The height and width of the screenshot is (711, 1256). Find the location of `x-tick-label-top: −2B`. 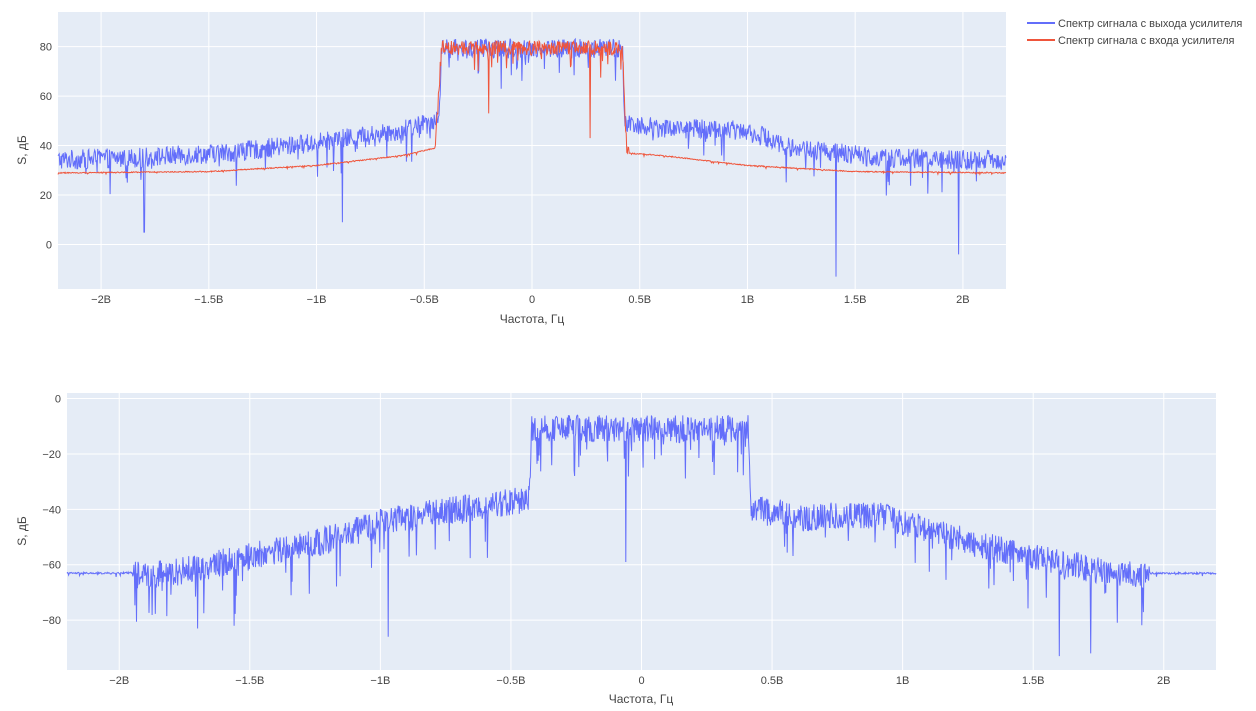

x-tick-label-top: −2B is located at coordinates (101, 300).